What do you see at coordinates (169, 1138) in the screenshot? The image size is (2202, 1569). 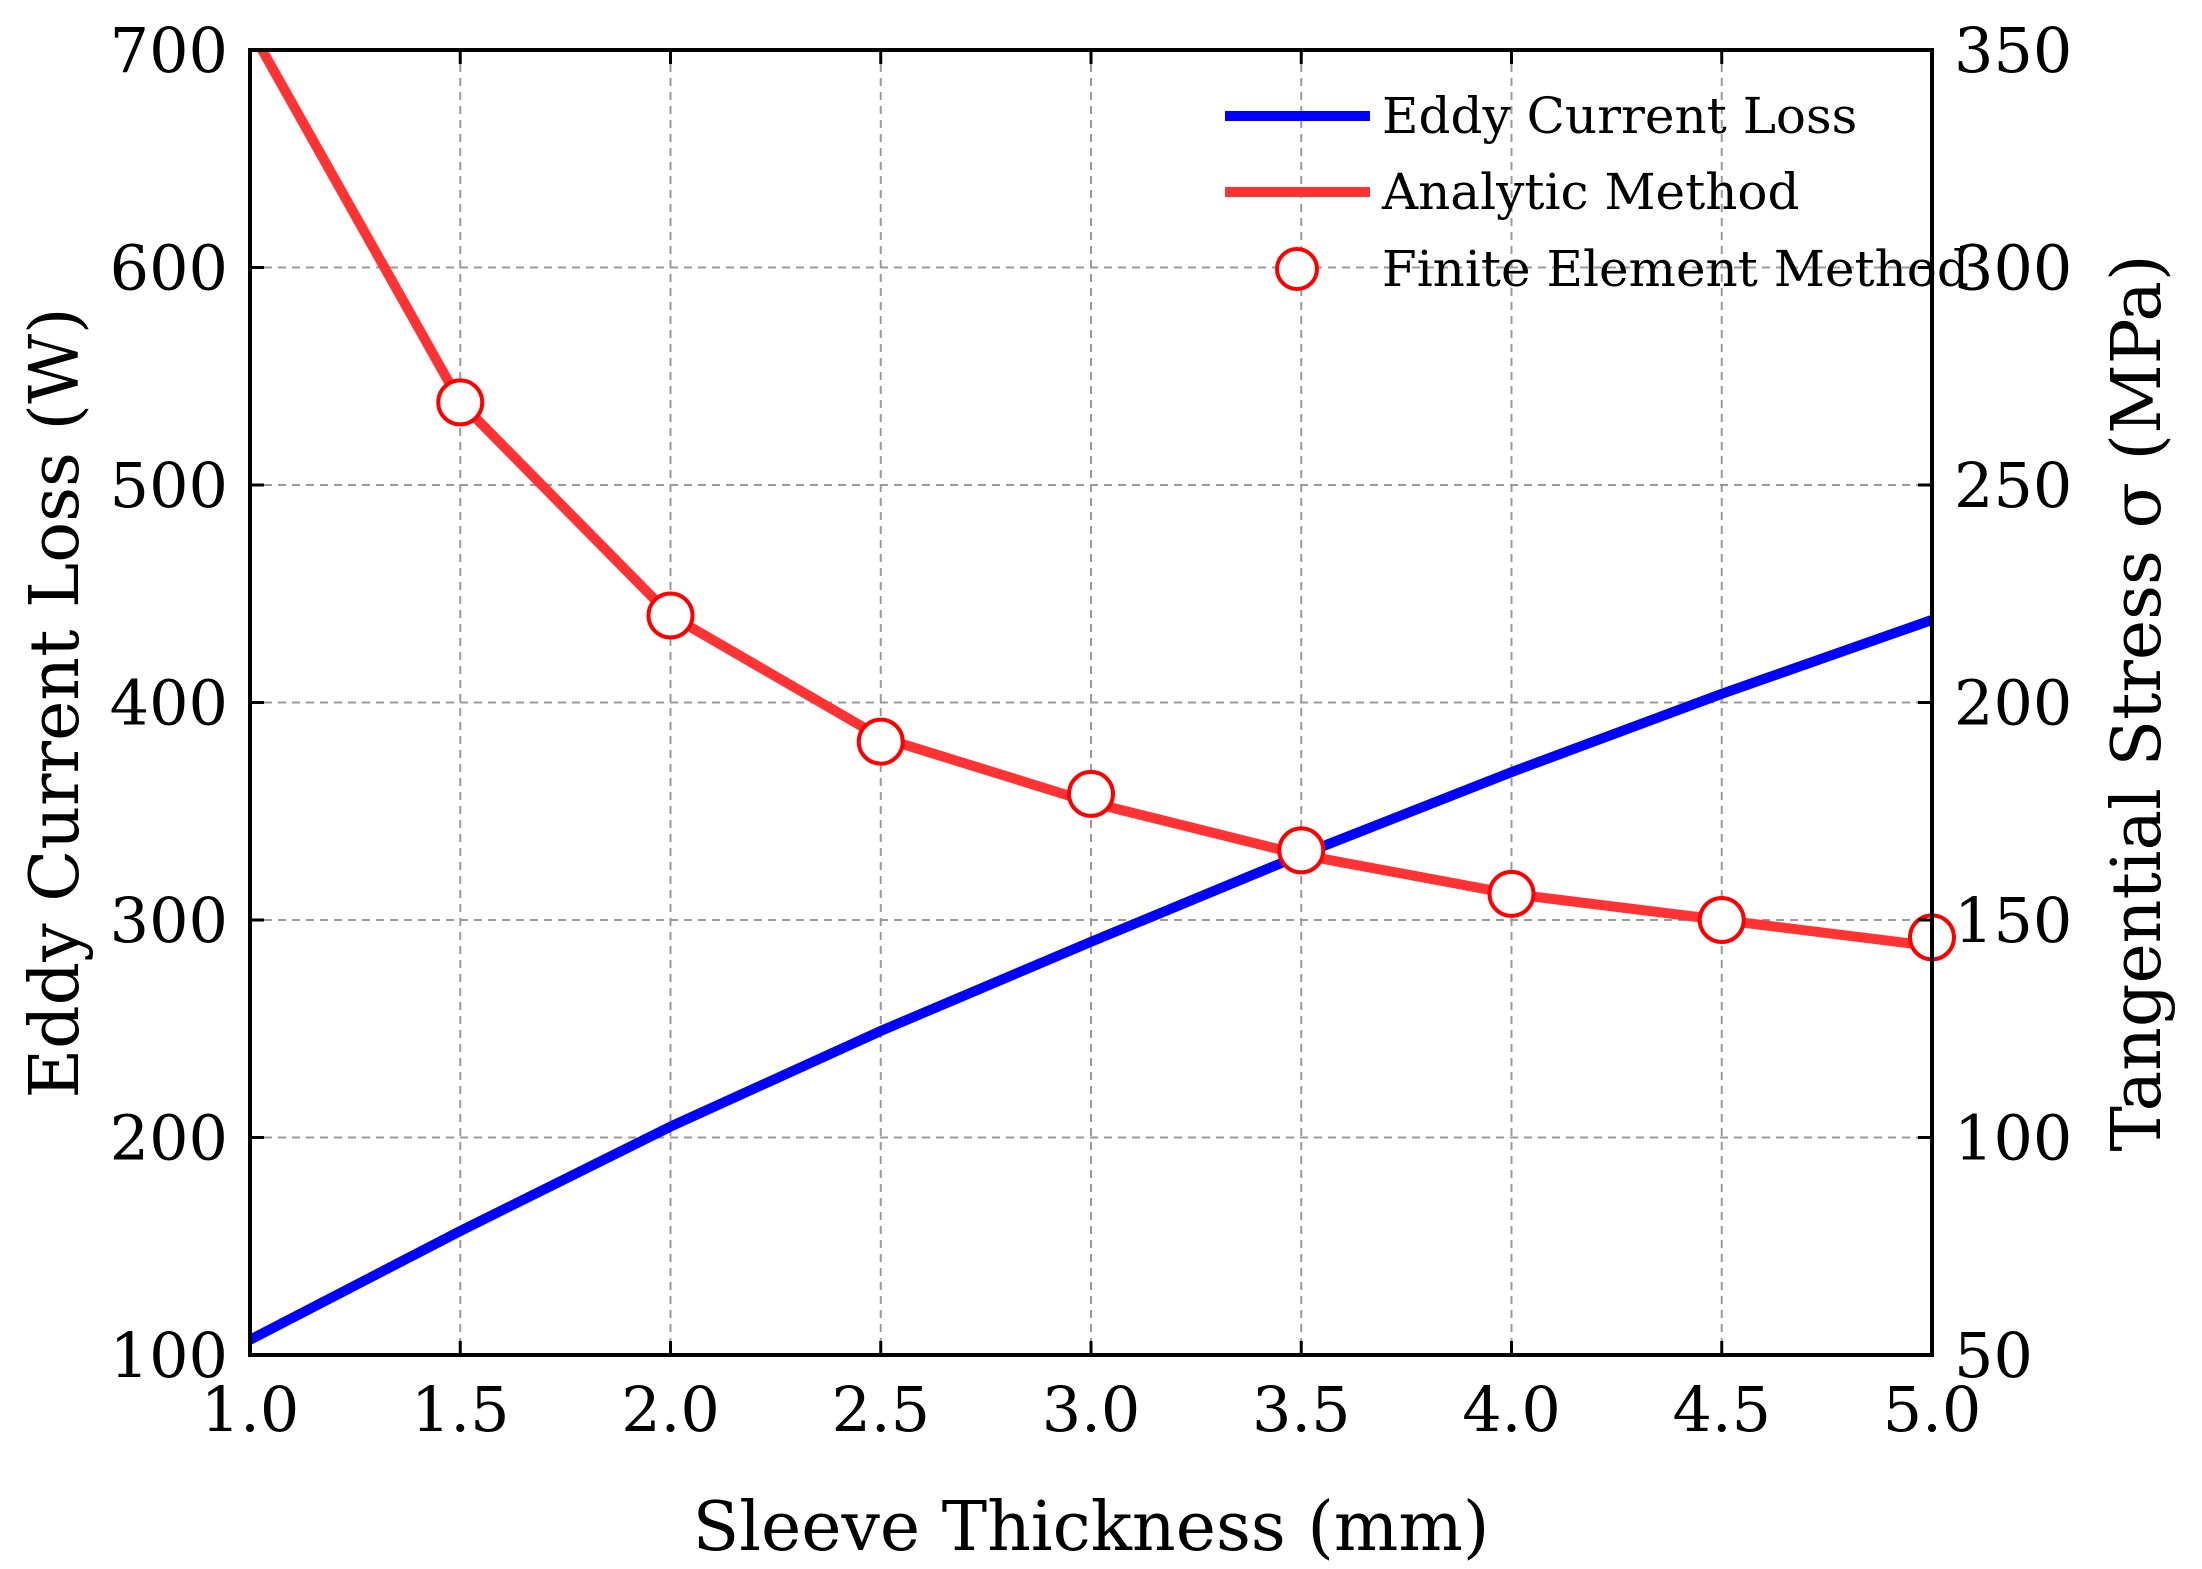 I see `y-tick-label: 200` at bounding box center [169, 1138].